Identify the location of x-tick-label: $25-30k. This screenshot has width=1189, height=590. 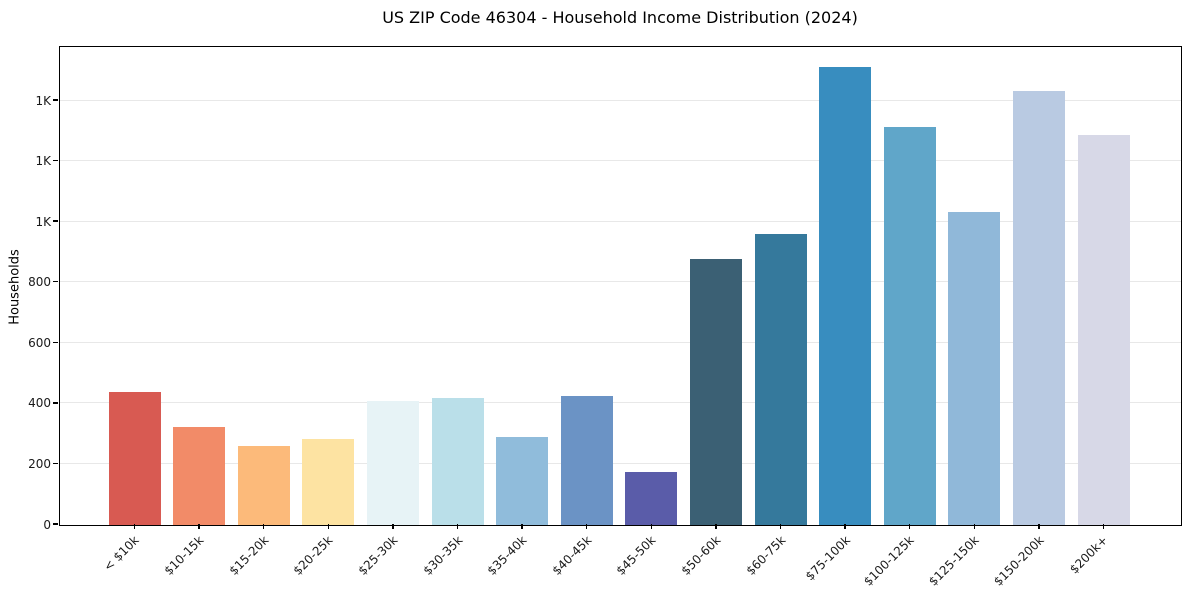
(378, 555).